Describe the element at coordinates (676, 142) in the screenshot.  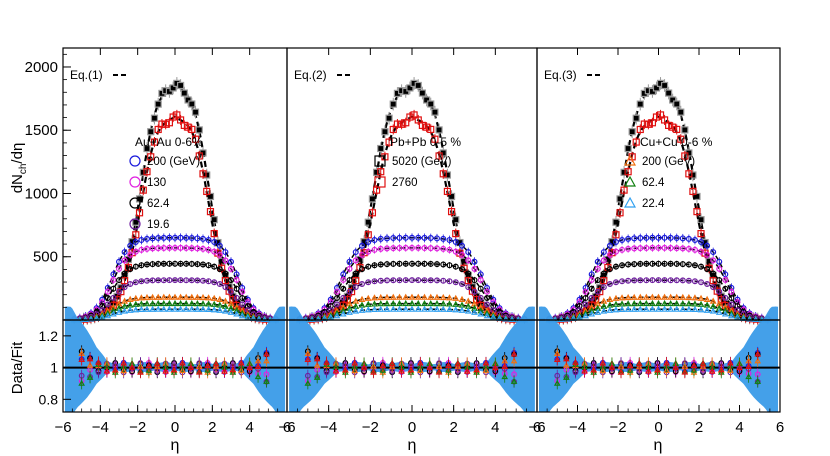
I see `system-label: Cu+Cu 0-6 %` at that location.